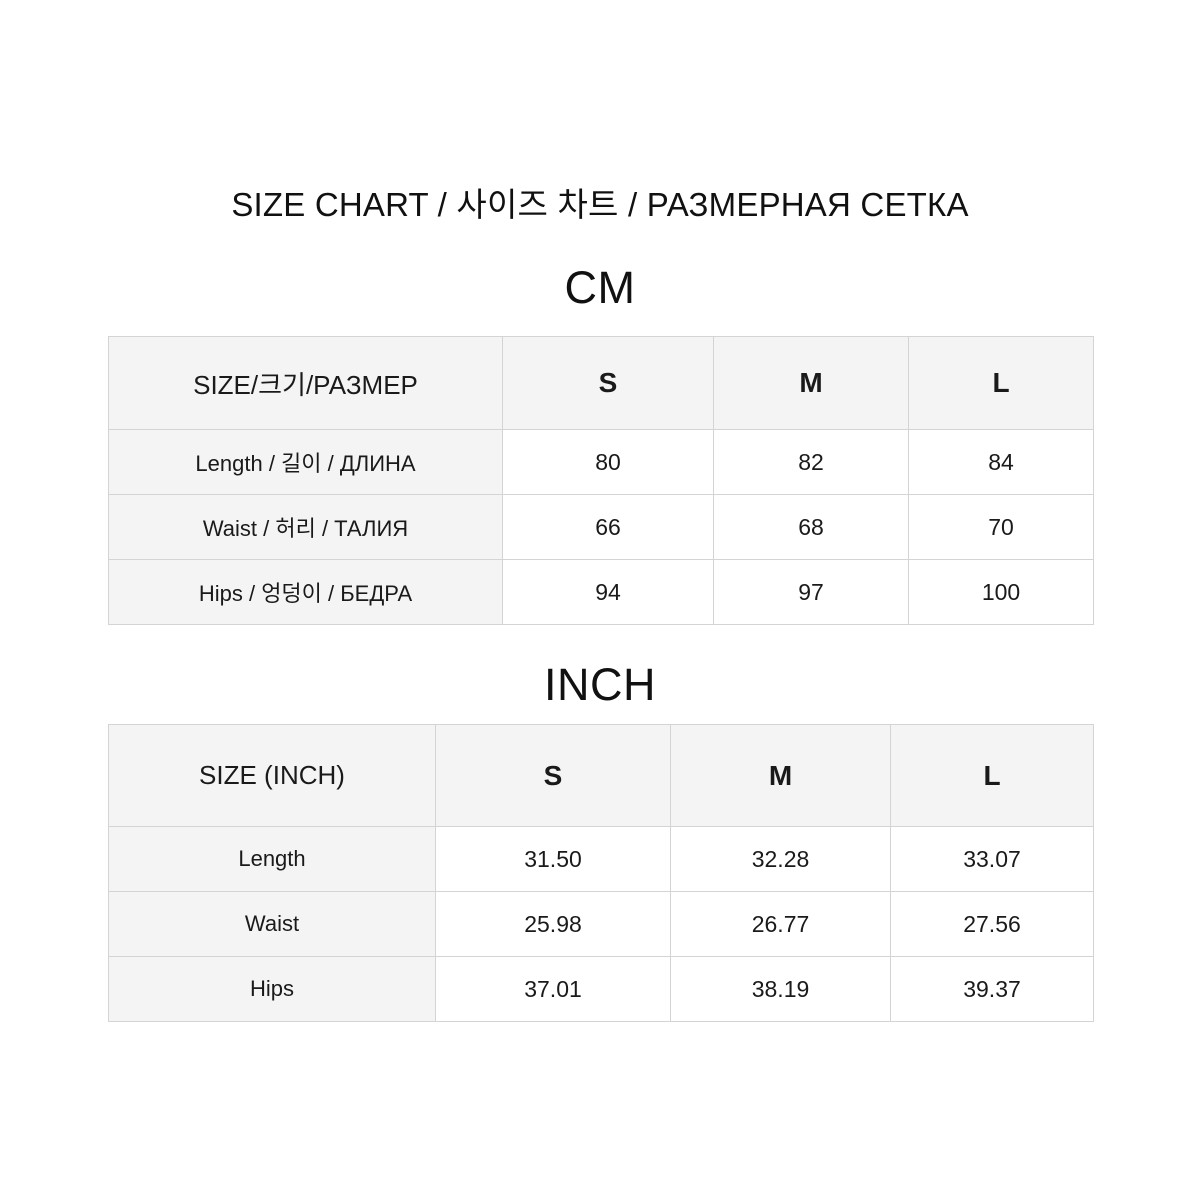 The width and height of the screenshot is (1200, 1200). What do you see at coordinates (553, 924) in the screenshot?
I see `inch-waist-s: 25.98` at bounding box center [553, 924].